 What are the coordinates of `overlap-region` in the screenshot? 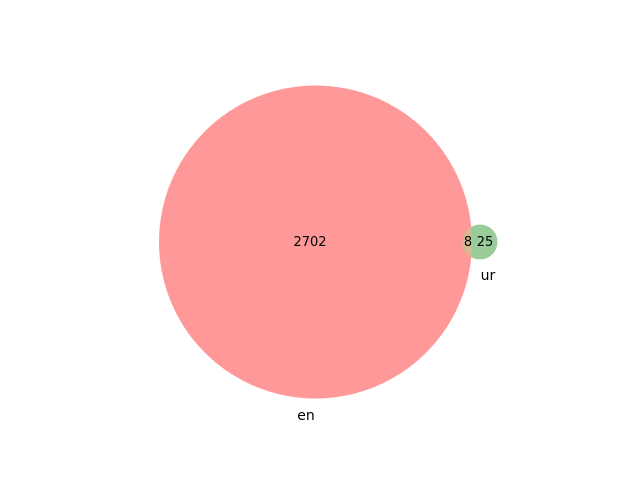 It's located at (467, 242).